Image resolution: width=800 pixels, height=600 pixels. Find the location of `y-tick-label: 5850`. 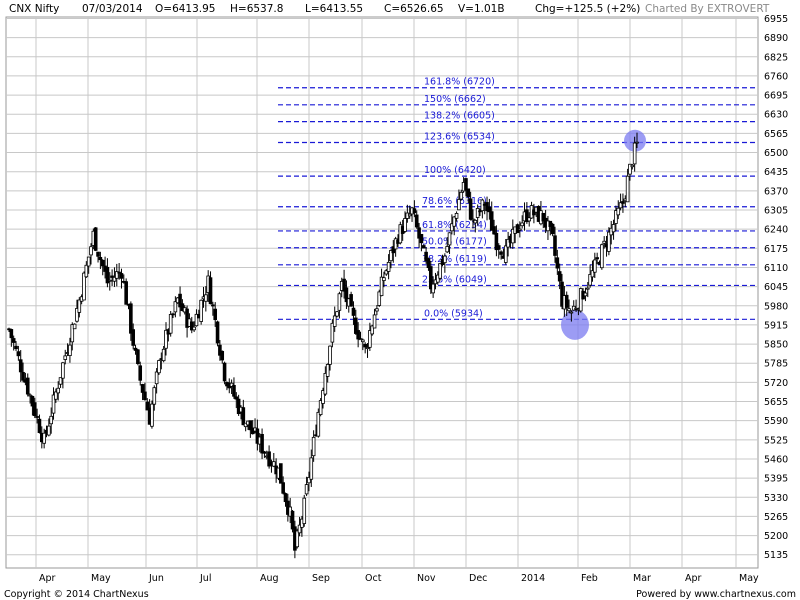

y-tick-label: 5850 is located at coordinates (776, 345).